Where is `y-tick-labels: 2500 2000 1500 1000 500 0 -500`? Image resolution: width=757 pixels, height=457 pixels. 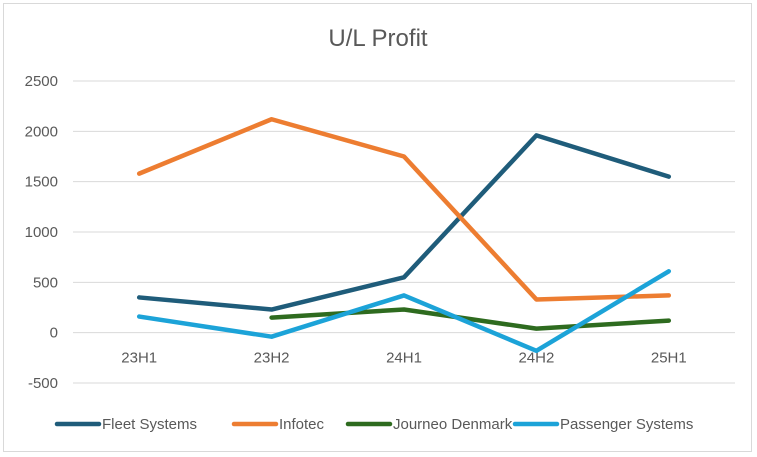 y-tick-labels: 2500 2000 1500 1000 500 0 -500 is located at coordinates (41, 232).